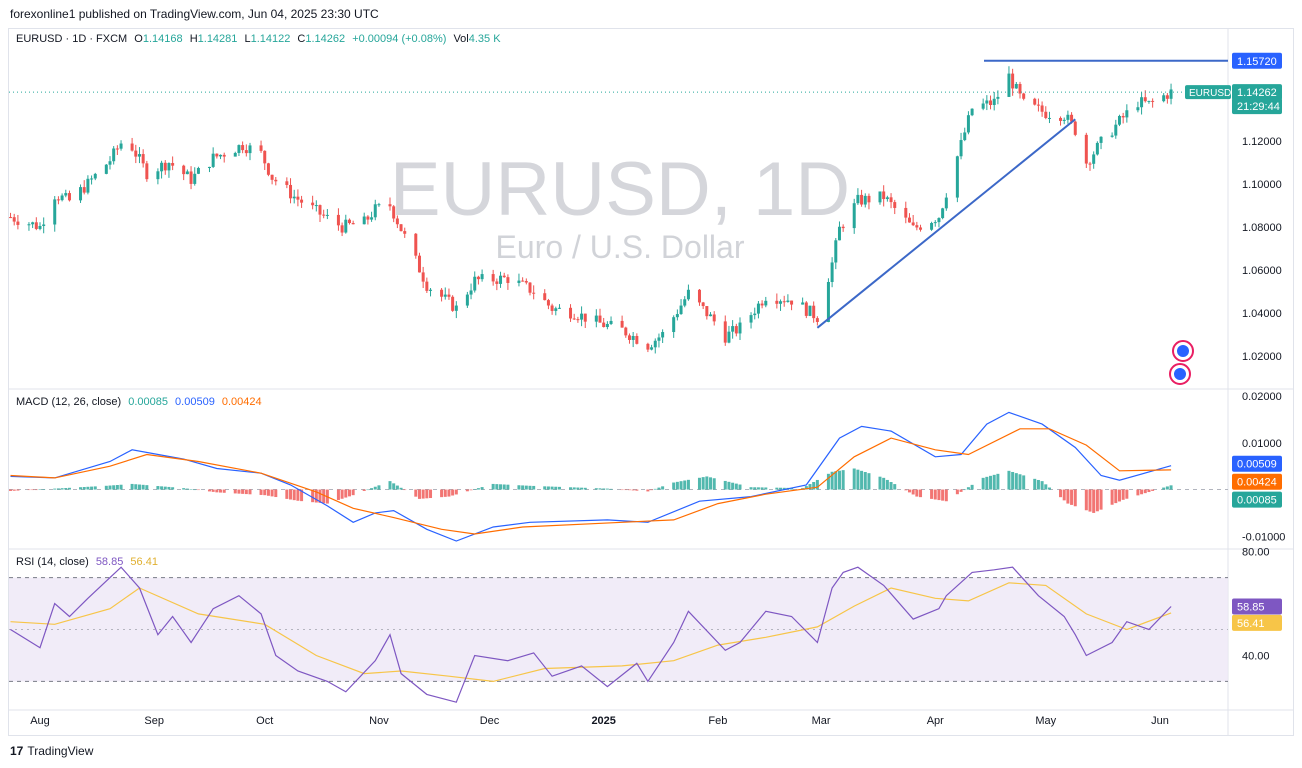 Image resolution: width=1302 pixels, height=768 pixels. I want to click on rsi-legend: RSI (14, close) 58.85 56.41, so click(89, 562).